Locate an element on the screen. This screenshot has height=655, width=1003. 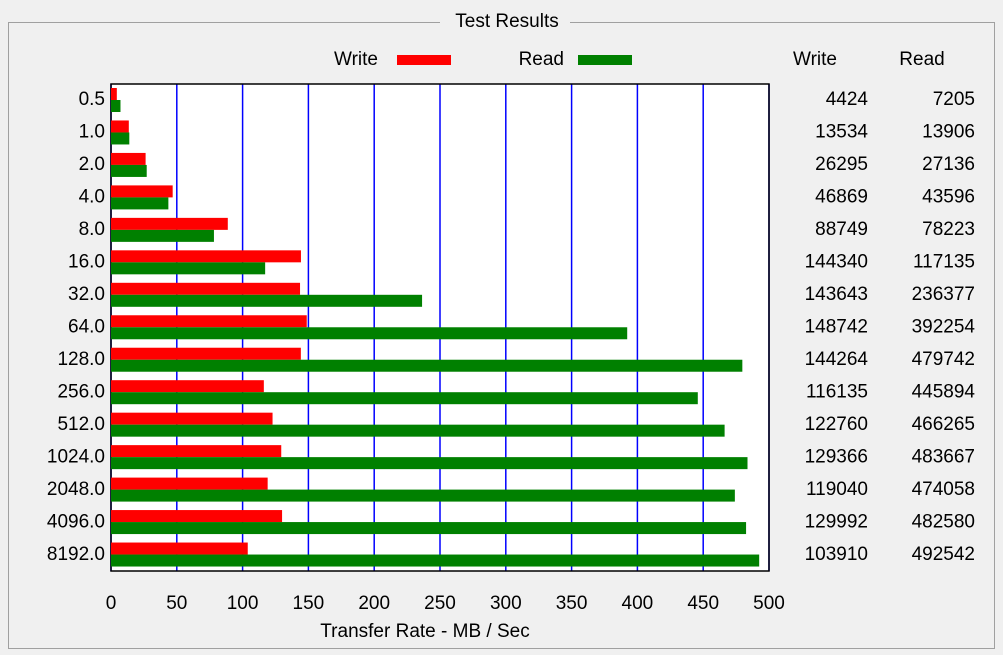
table-value: 43596 is located at coordinates (948, 197).